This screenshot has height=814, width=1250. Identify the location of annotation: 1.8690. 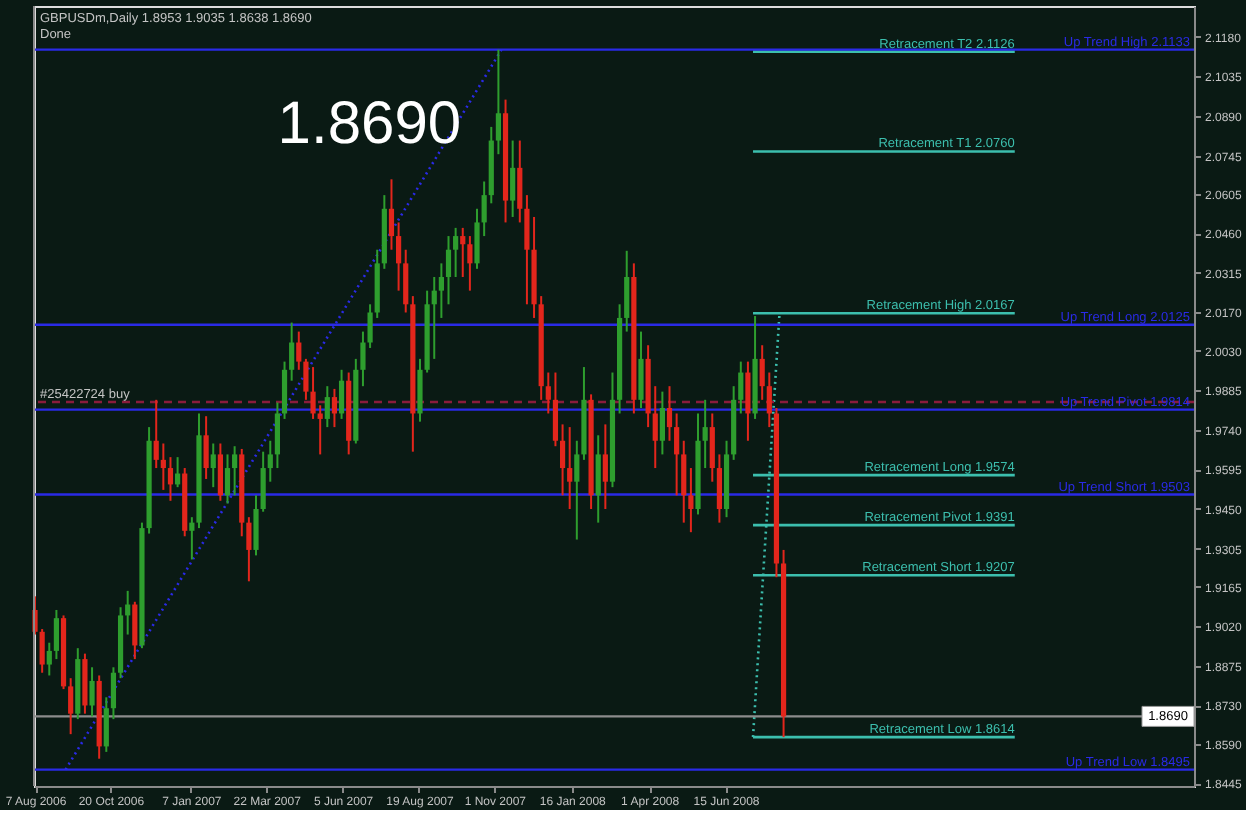
(369, 124).